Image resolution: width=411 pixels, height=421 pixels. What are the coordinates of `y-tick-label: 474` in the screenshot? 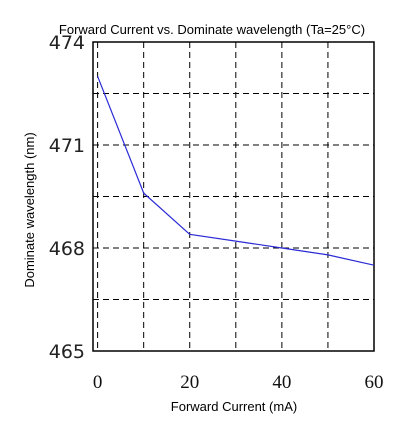 It's located at (67, 43).